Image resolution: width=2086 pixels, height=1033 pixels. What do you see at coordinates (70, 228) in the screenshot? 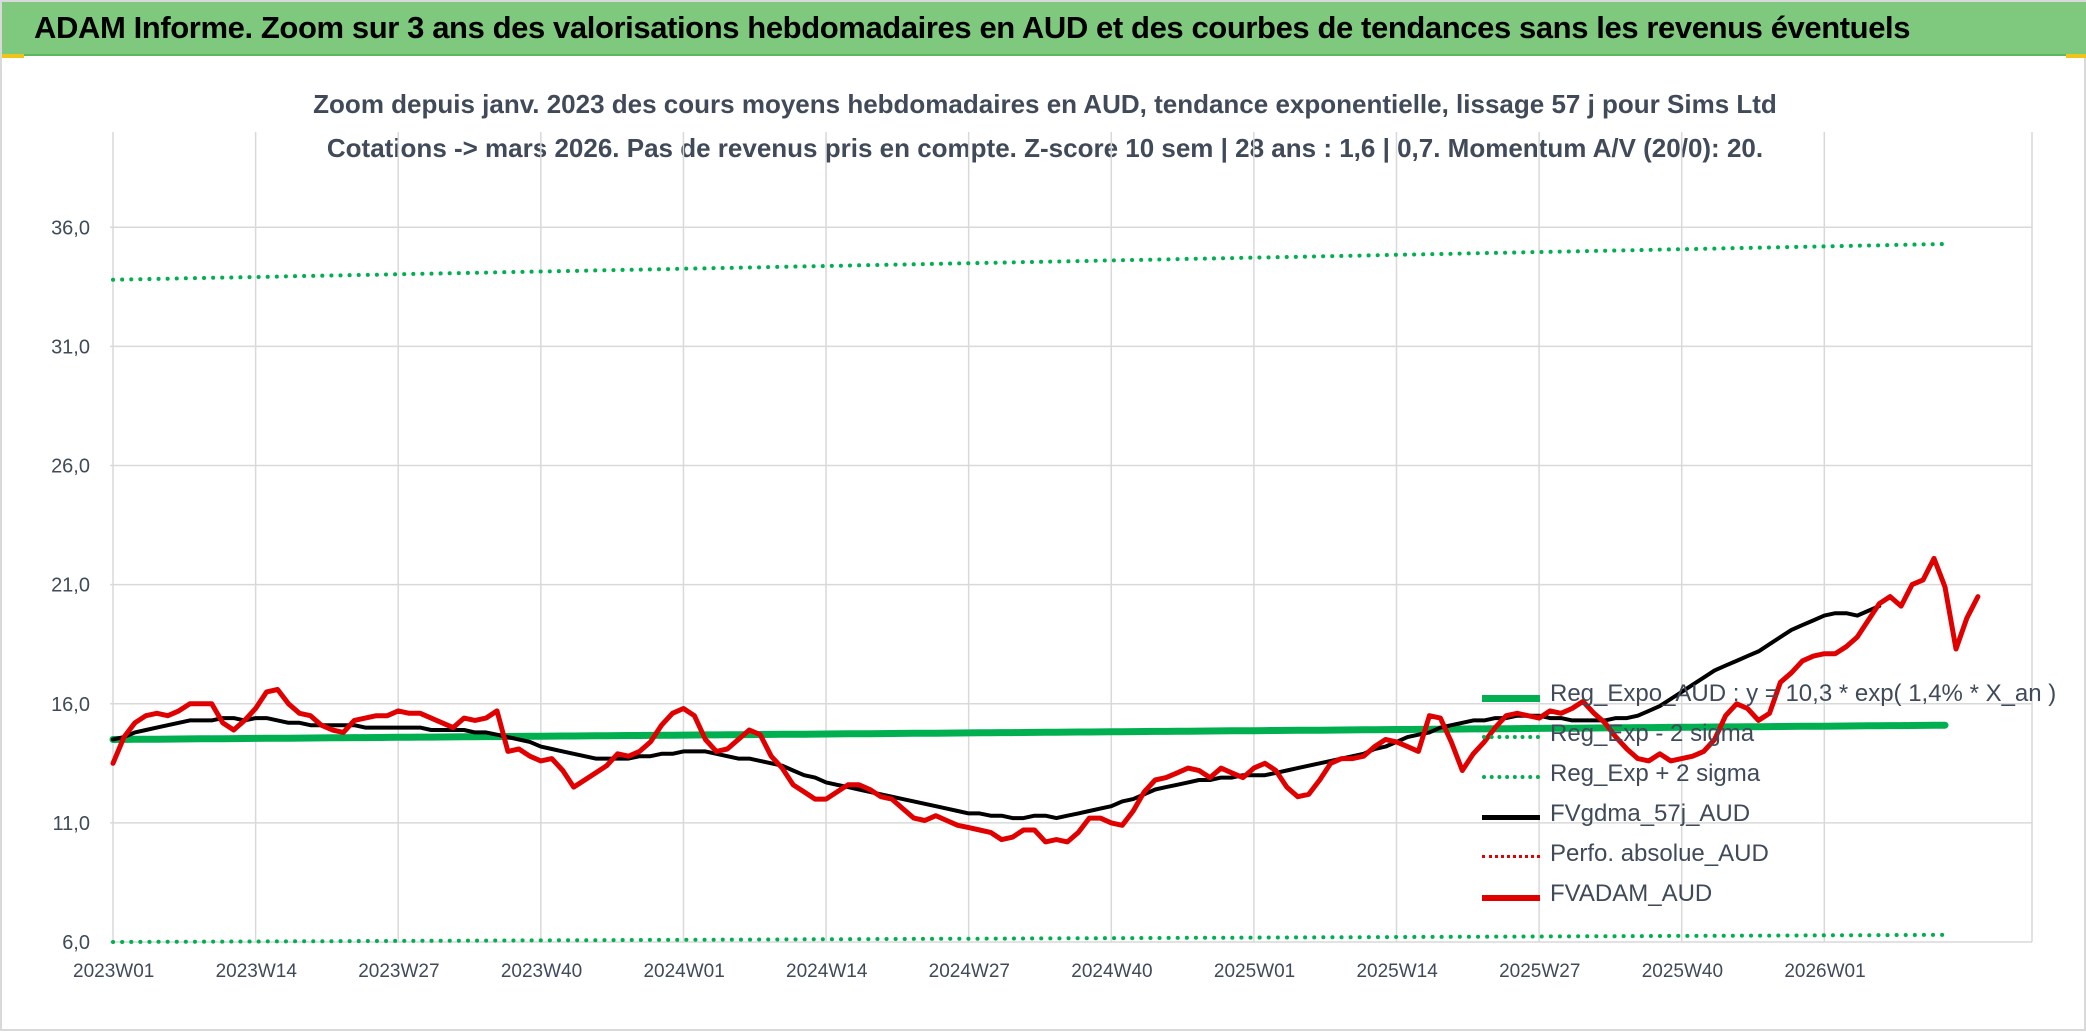
I see `y-tick-label-6: 36,0` at bounding box center [70, 228].